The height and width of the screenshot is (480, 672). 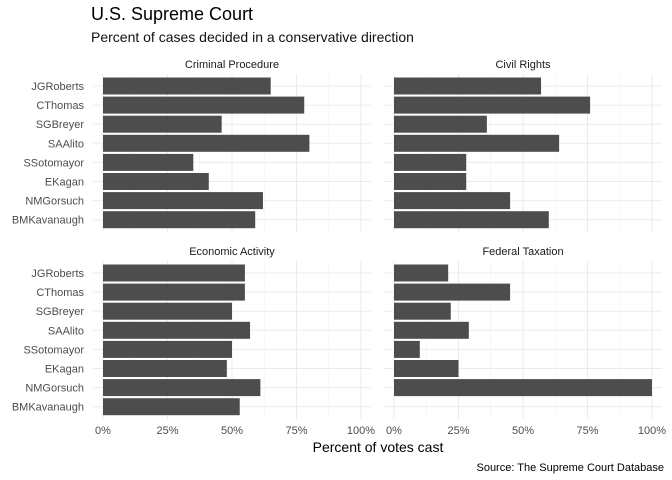 I want to click on x-axis-label: Percent of votes cast, so click(x=378, y=447).